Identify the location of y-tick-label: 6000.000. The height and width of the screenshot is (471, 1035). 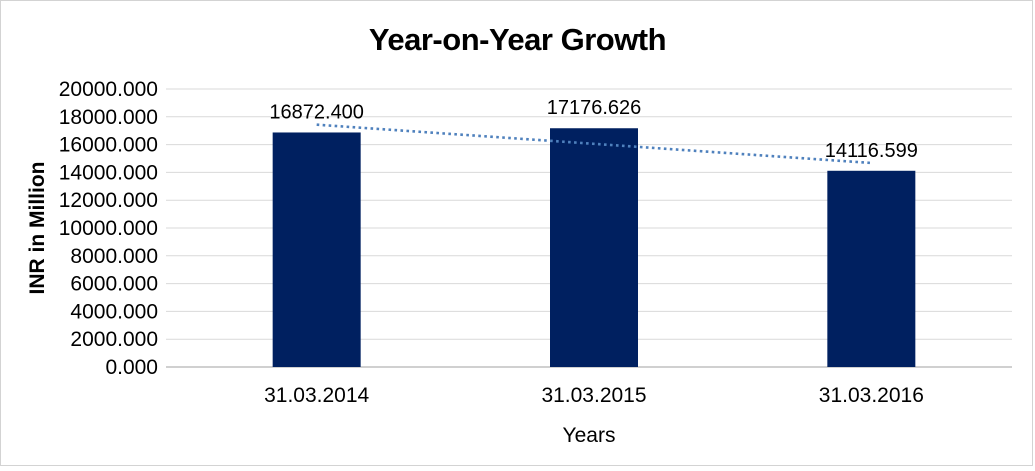
(114, 284).